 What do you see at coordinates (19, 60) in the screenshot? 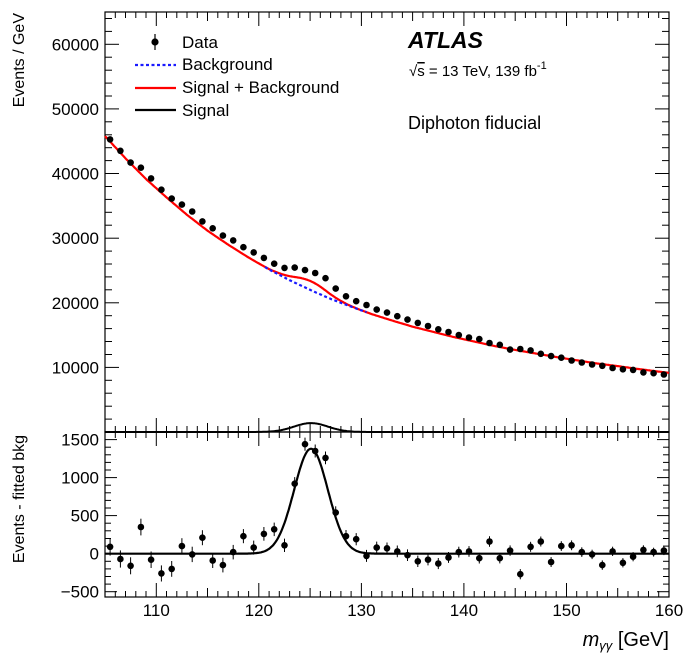
I see `main-y-axis-label: Events / GeV` at bounding box center [19, 60].